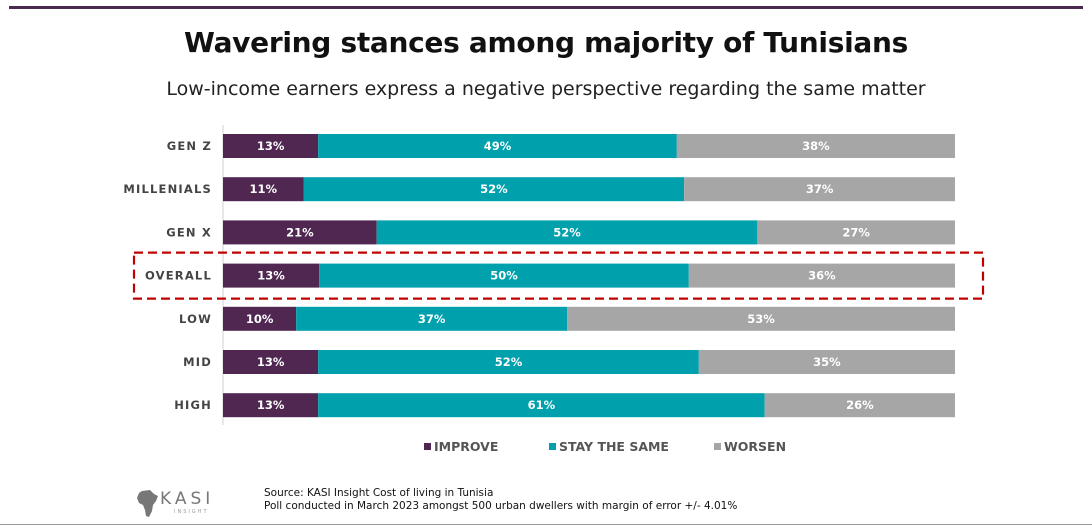 Image resolution: width=1092 pixels, height=531 pixels. I want to click on category-label: HIGH, so click(193, 405).